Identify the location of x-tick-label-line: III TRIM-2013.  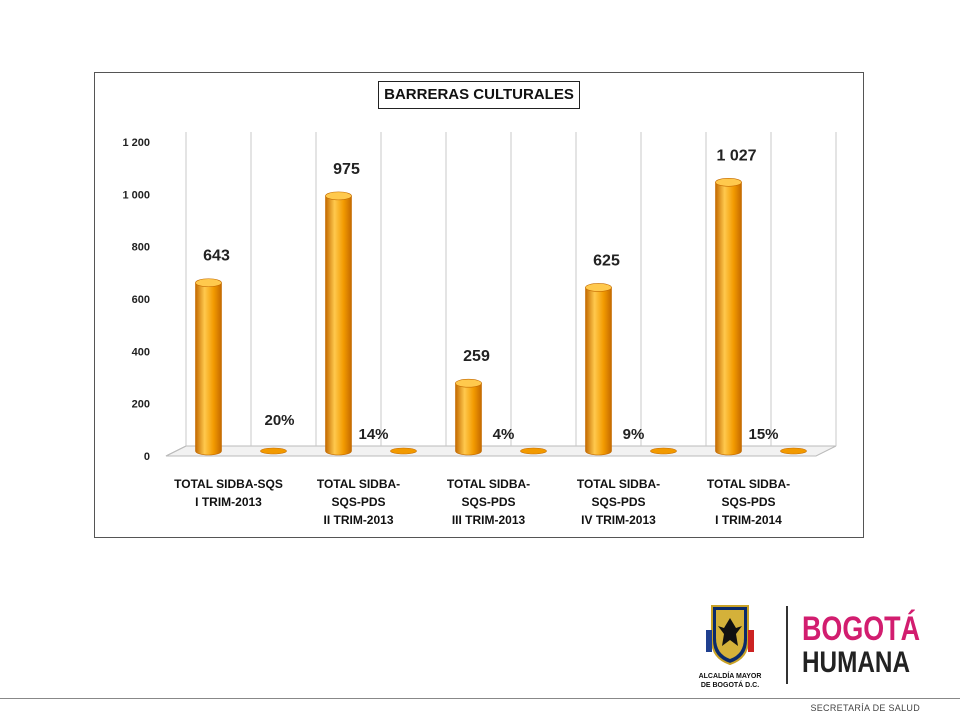
(488, 520).